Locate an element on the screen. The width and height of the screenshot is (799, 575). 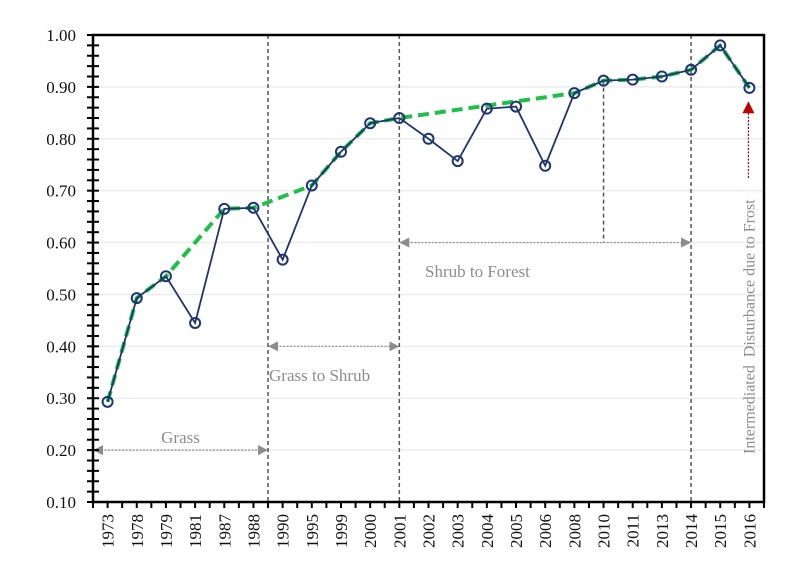
y-tick-label: 0.80 is located at coordinates (61, 139).